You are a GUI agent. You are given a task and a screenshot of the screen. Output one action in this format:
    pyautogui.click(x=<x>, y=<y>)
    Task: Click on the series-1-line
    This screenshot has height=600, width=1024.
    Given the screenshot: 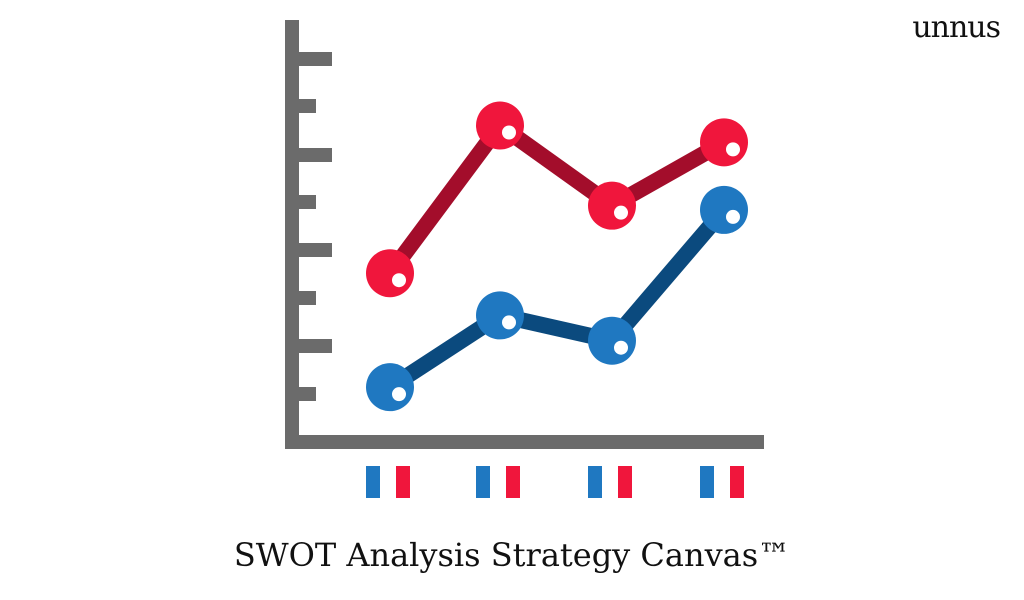 What is the action you would take?
    pyautogui.click(x=557, y=298)
    